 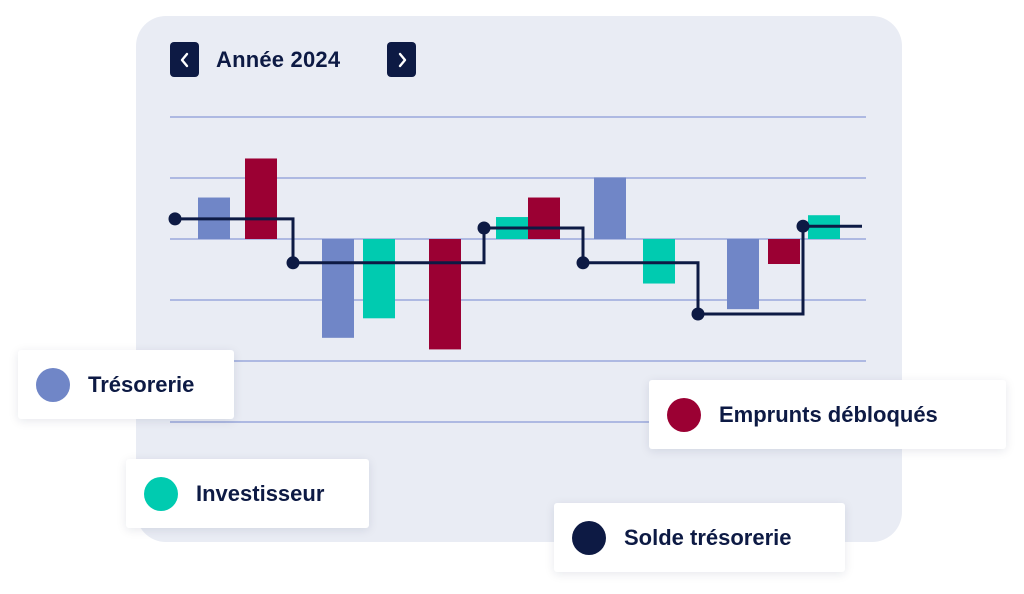 I want to click on previous-year-button, so click(x=184, y=59).